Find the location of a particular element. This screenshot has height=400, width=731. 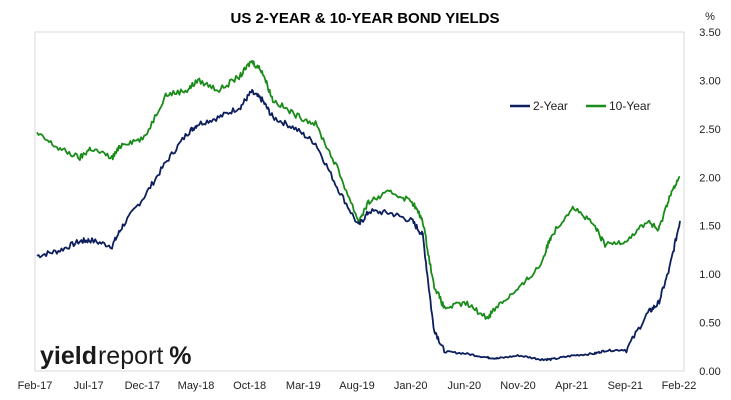

yieldreport-logo: yieldreport% is located at coordinates (116, 356).